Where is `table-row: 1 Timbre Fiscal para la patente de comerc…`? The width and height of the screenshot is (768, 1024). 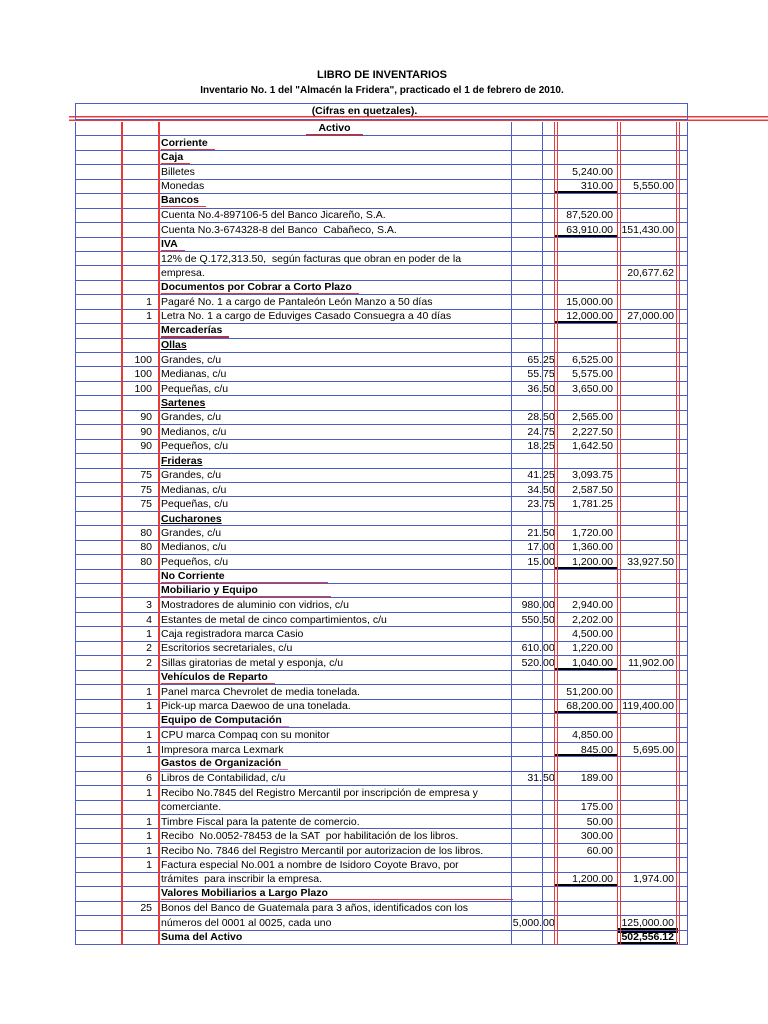 table-row: 1 Timbre Fiscal para la patente de comerc… is located at coordinates (381, 822).